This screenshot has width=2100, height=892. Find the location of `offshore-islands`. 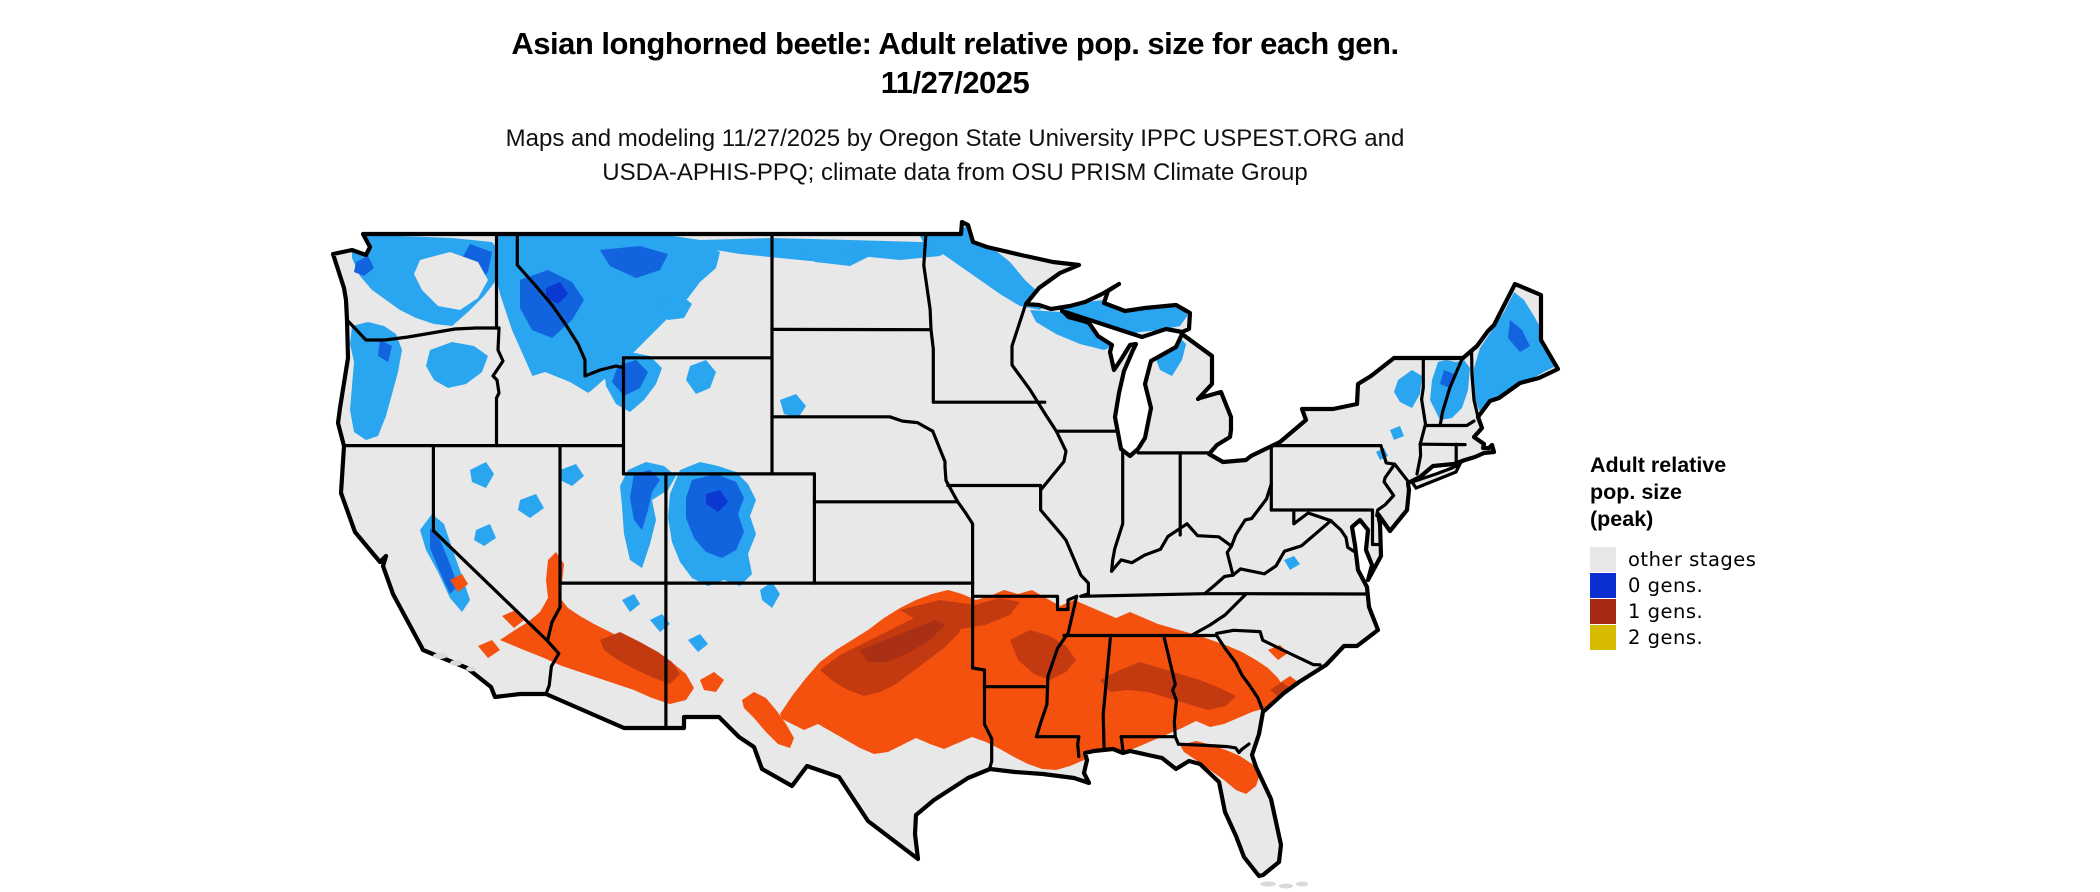

offshore-islands is located at coordinates (870, 771).